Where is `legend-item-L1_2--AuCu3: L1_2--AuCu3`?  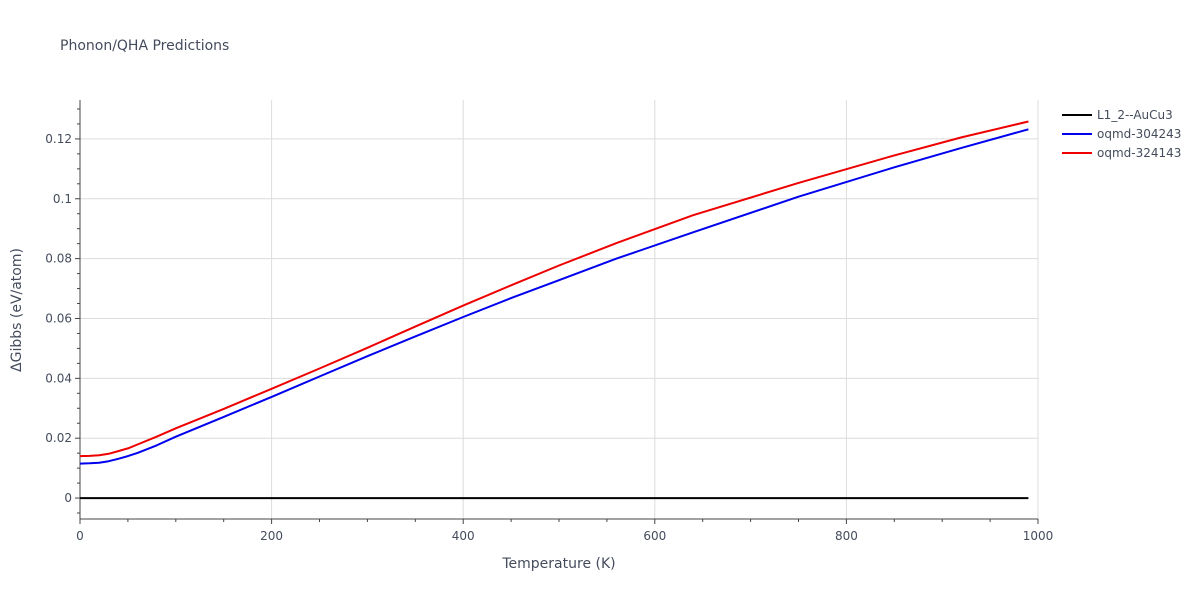
legend-item-L1_2--AuCu3: L1_2--AuCu3 is located at coordinates (1117, 115).